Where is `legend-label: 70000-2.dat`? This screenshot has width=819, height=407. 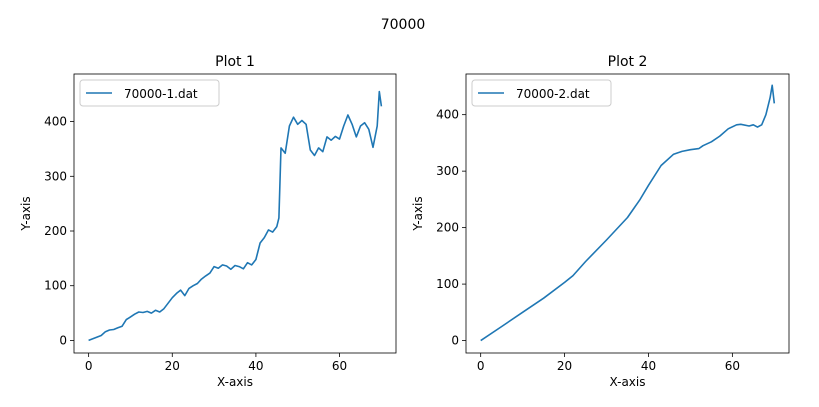 legend-label: 70000-2.dat is located at coordinates (553, 94).